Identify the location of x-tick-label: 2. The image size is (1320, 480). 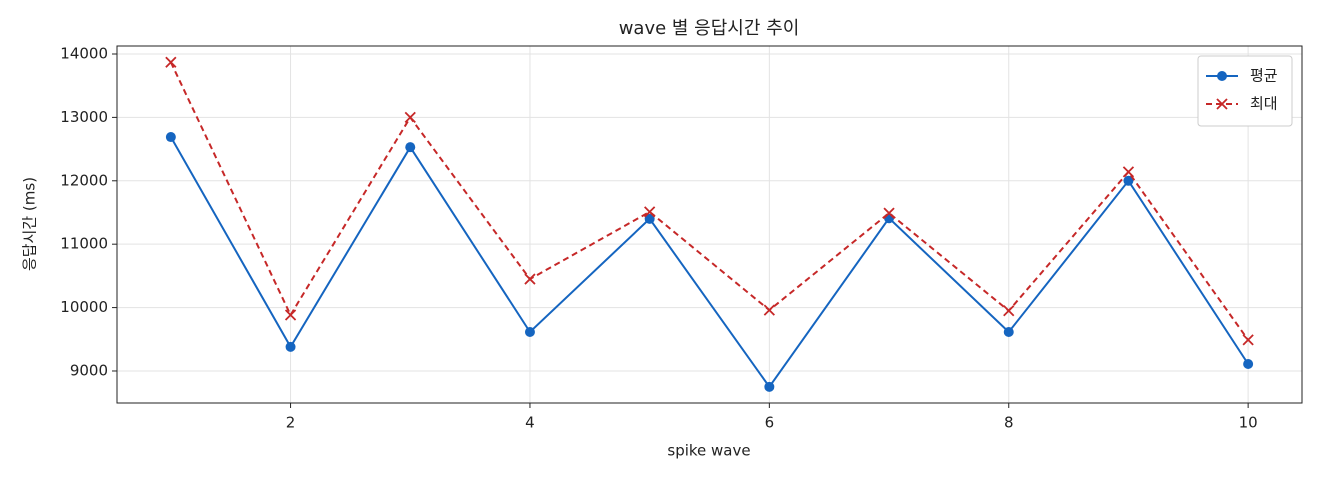
(291, 423).